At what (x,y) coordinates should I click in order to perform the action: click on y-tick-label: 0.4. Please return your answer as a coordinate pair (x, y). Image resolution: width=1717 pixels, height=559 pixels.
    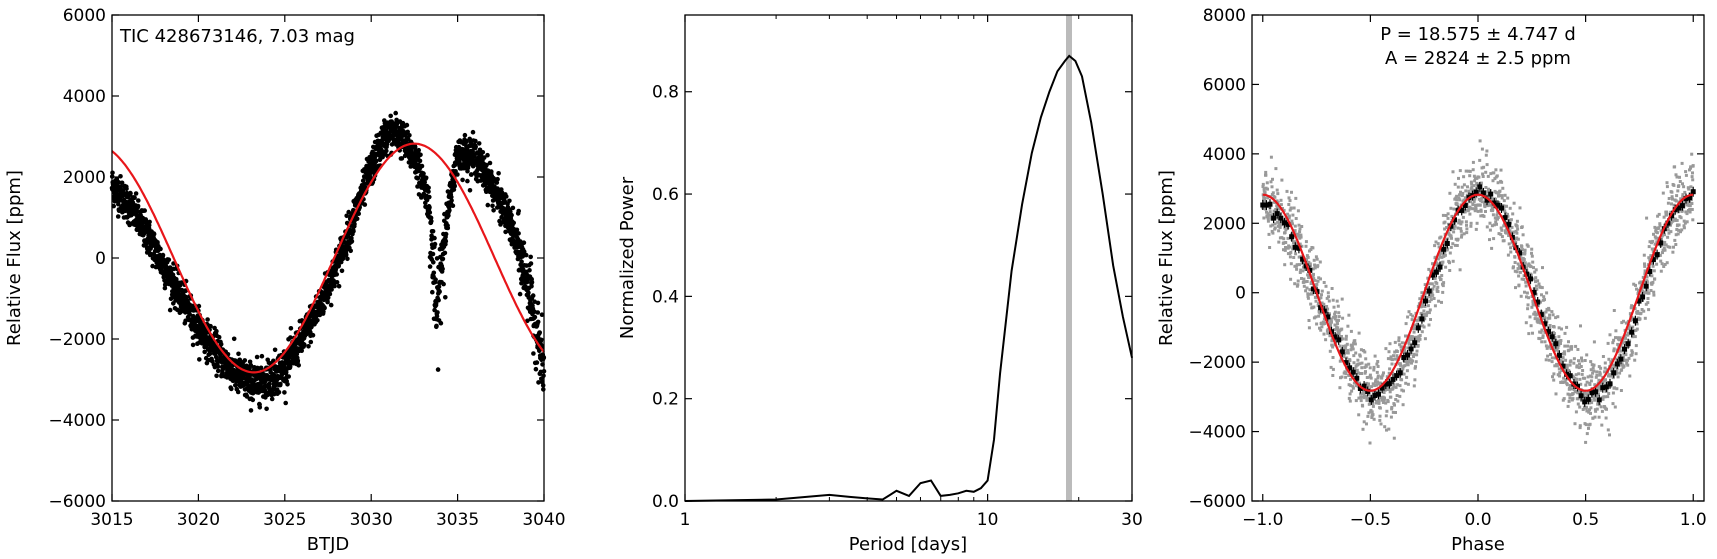
    Looking at the image, I should click on (665, 297).